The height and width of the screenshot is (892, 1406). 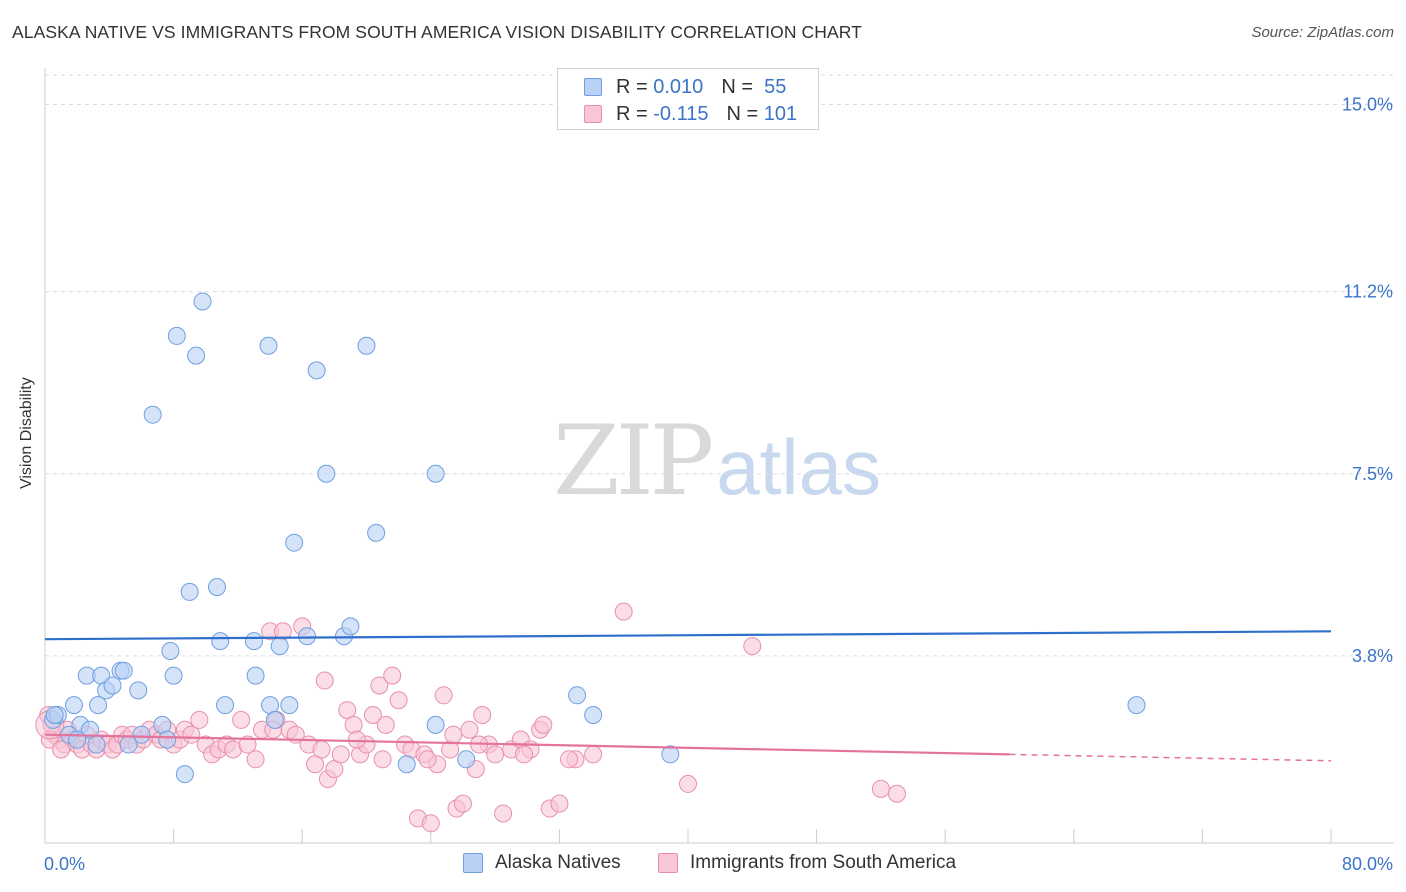 I want to click on bottom-legend-alaska-natives: Alaska Natives, so click(x=542, y=863).